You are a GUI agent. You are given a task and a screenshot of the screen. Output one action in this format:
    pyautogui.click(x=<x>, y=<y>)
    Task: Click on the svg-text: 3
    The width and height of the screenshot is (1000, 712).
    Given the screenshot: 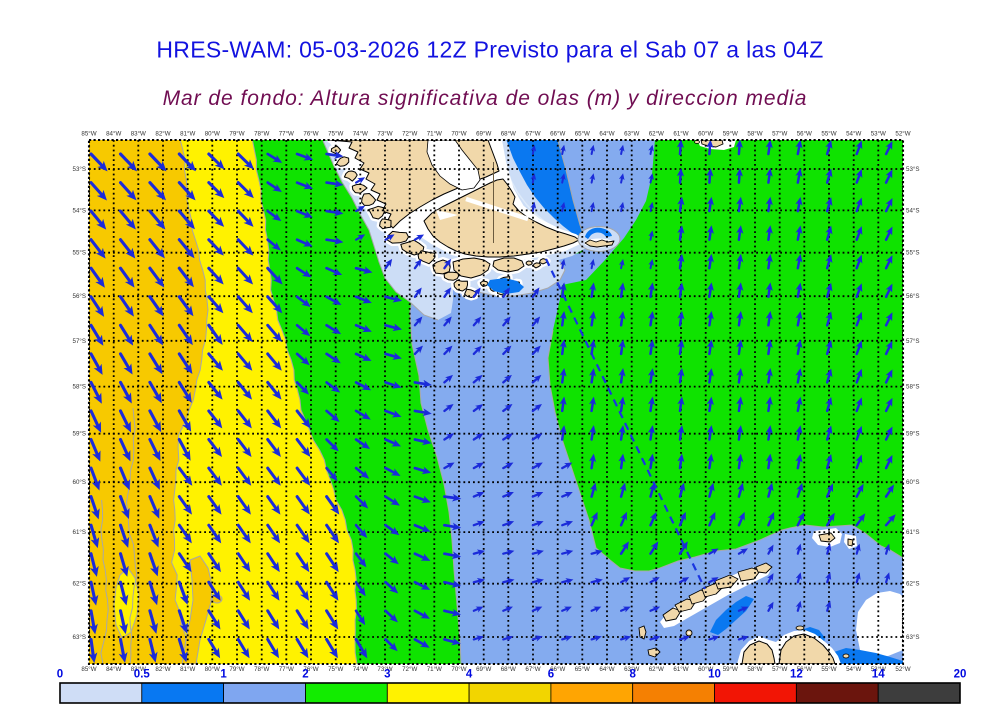 What is the action you would take?
    pyautogui.click(x=387, y=675)
    